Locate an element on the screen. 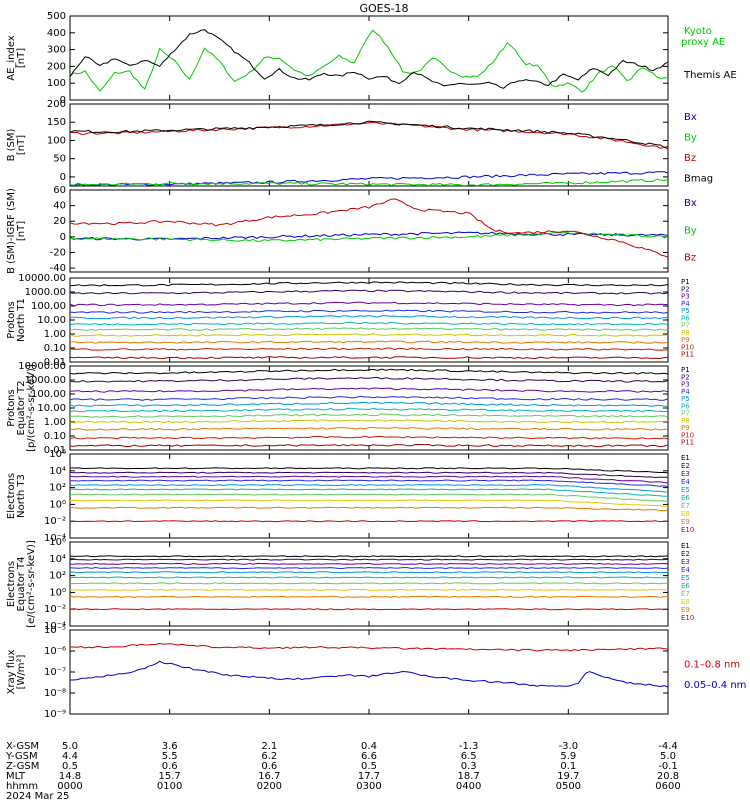 The width and height of the screenshot is (750, 802). y-tick-label: 150 is located at coordinates (56, 122).